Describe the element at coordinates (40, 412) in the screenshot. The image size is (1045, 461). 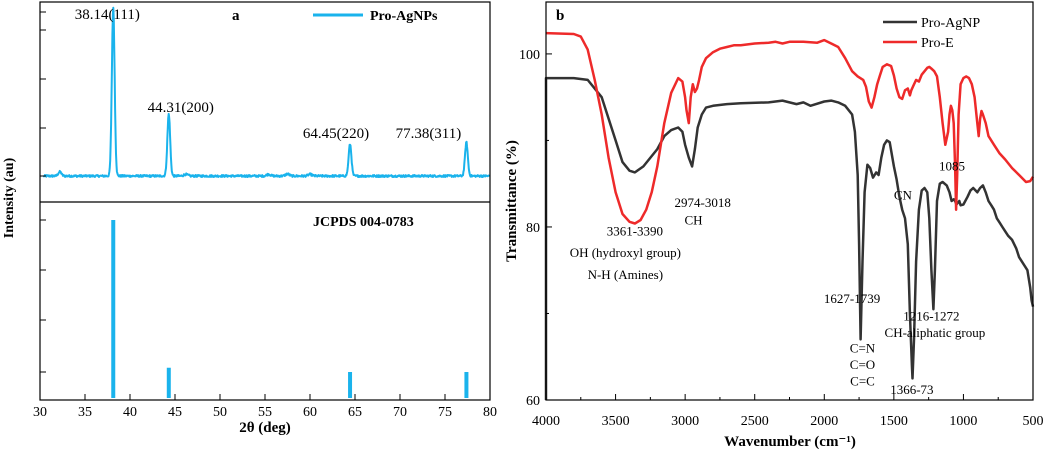
I see `panel-a-xtick-label: 30` at that location.